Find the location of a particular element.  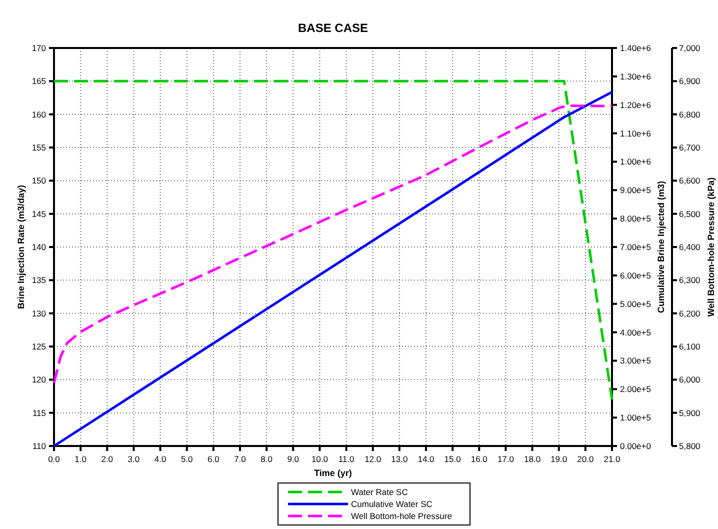

x-tick-label: 12.0 is located at coordinates (373, 459).